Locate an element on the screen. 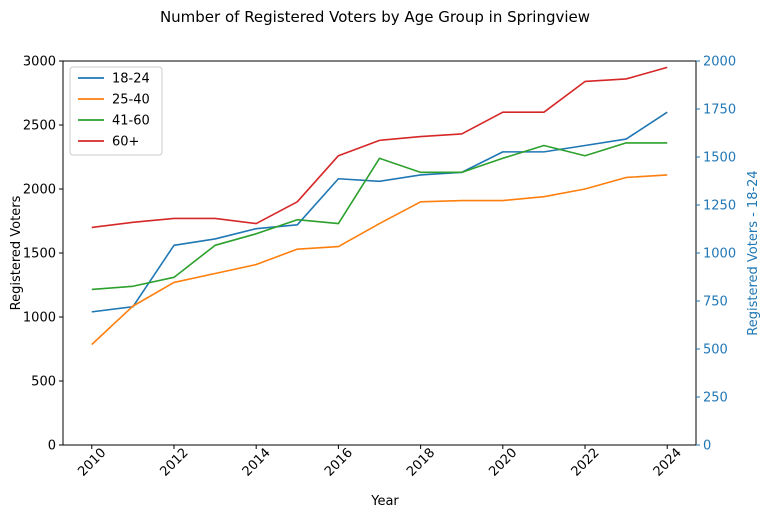 The width and height of the screenshot is (769, 519). x-tick-label: 2012 is located at coordinates (175, 463).